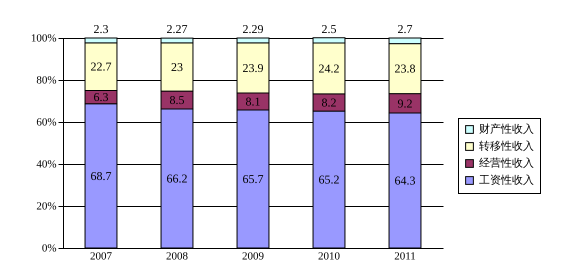  What do you see at coordinates (253, 256) in the screenshot?
I see `x-tick-label: 2009` at bounding box center [253, 256].